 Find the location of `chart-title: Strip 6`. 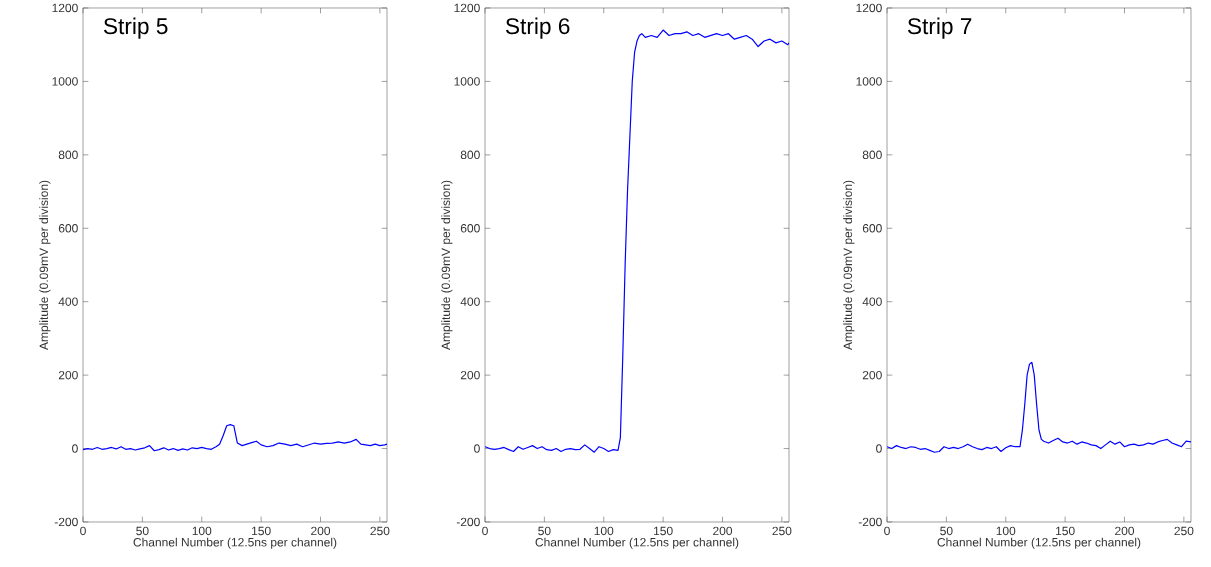

chart-title: Strip 6 is located at coordinates (537, 28).